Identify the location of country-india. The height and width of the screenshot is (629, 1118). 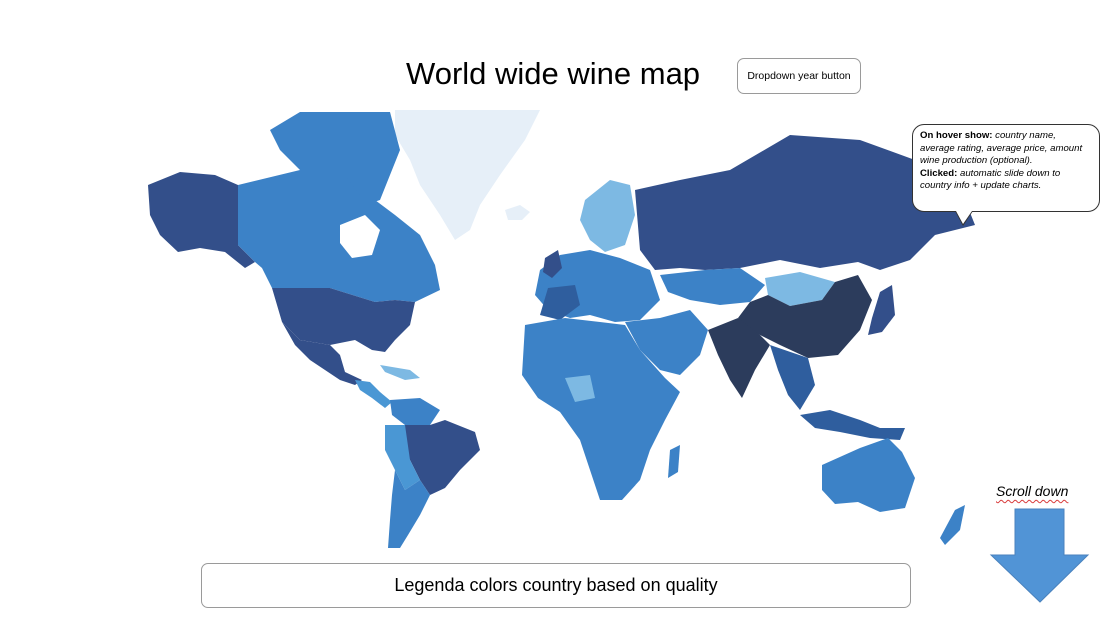
(739, 358).